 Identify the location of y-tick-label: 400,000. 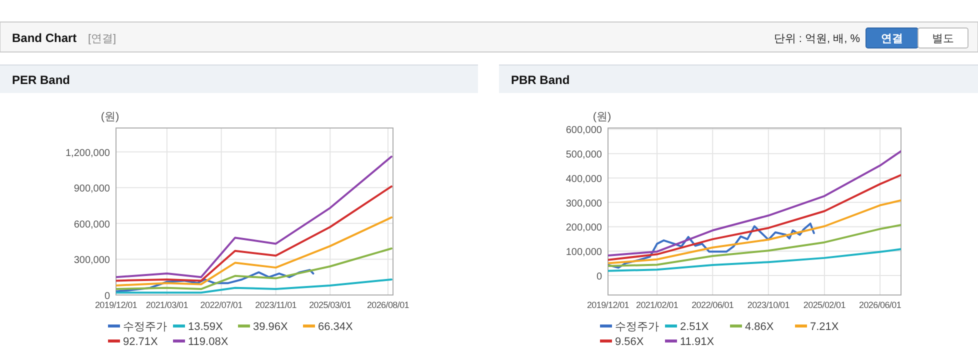
(584, 179).